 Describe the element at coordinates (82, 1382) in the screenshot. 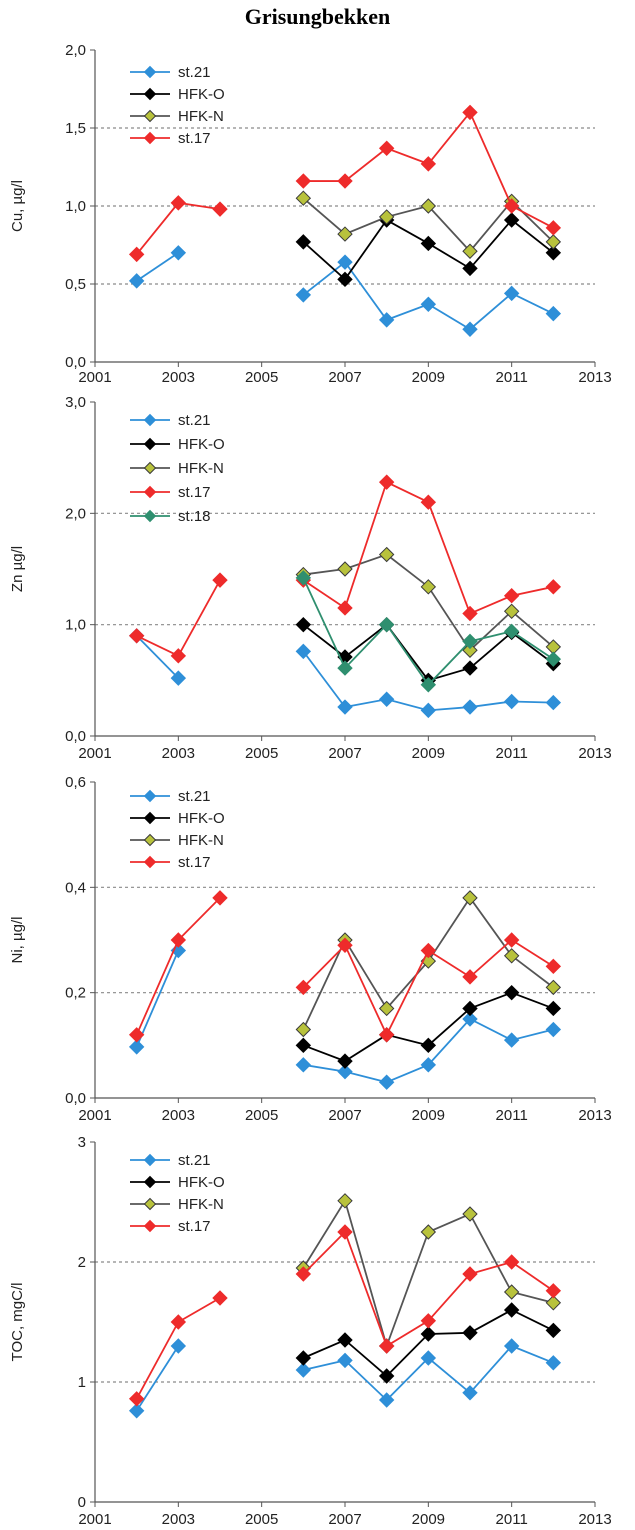

I see `y-tick-label: 1` at that location.